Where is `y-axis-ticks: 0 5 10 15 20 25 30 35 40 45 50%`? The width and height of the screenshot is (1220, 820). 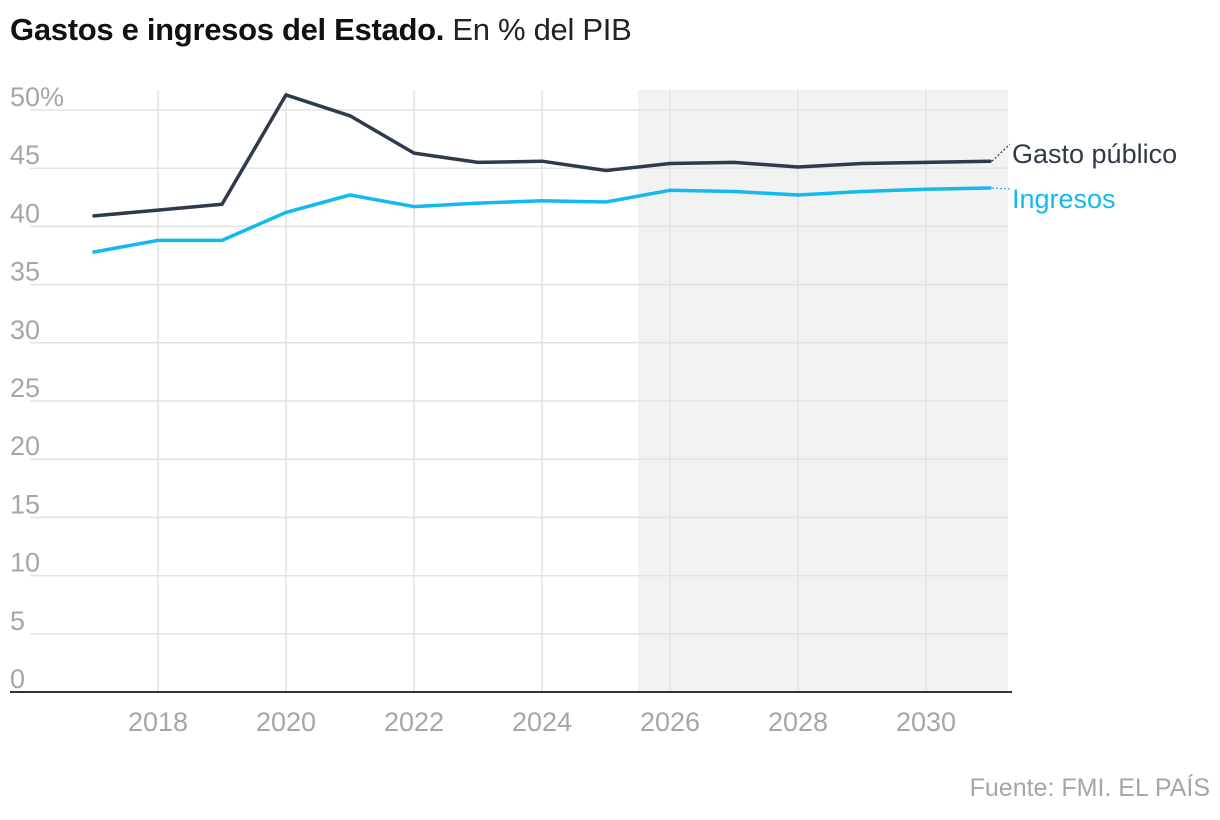 y-axis-ticks: 0 5 10 15 20 25 30 35 40 45 50% is located at coordinates (37, 388).